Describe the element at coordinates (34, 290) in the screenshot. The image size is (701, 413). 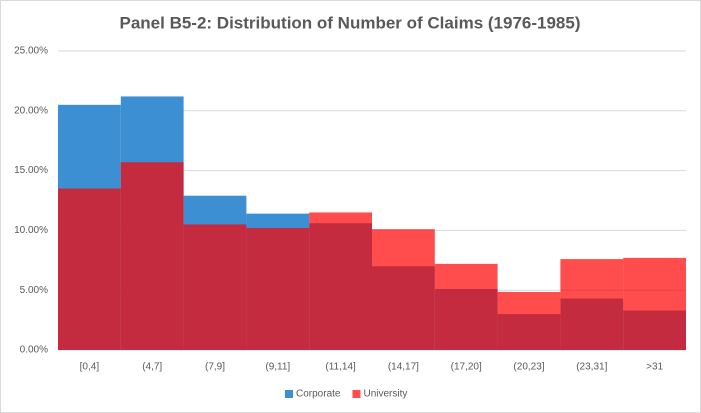
I see `y-tick-label: 5.00%` at that location.